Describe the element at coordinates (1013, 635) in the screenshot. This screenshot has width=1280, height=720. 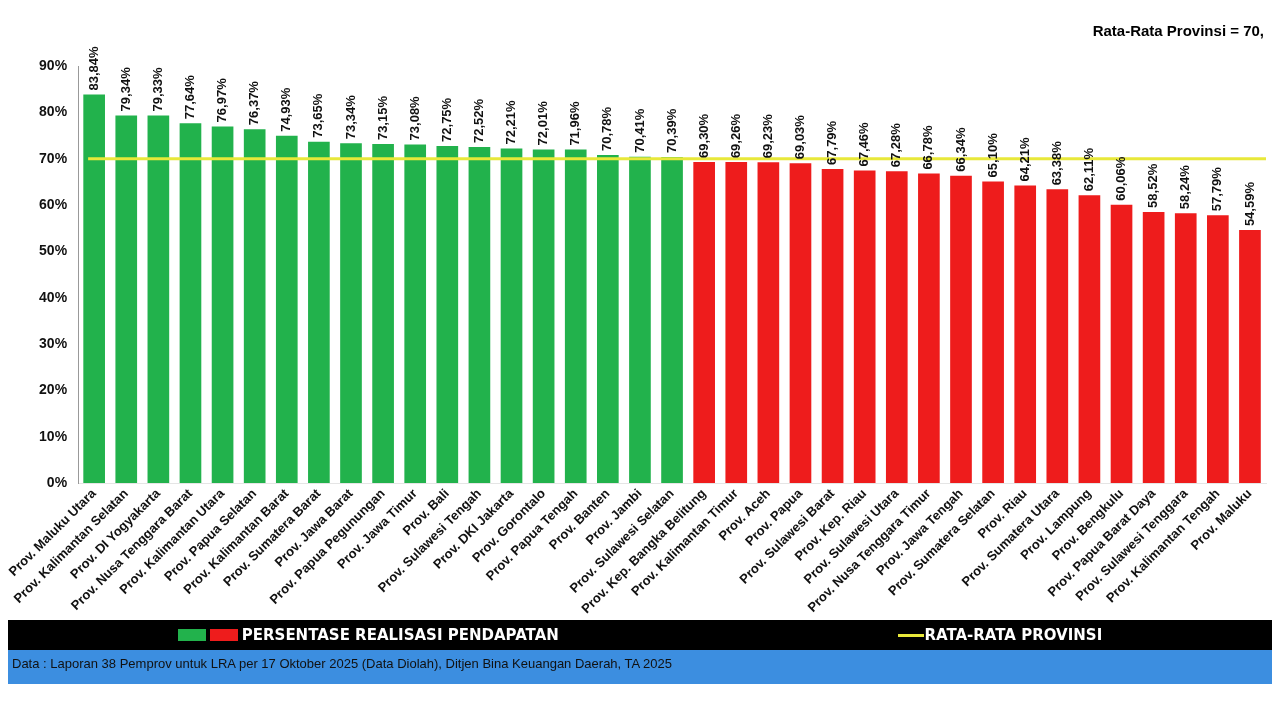
I see `legend-label: RATA-RATA PROVINSI` at that location.